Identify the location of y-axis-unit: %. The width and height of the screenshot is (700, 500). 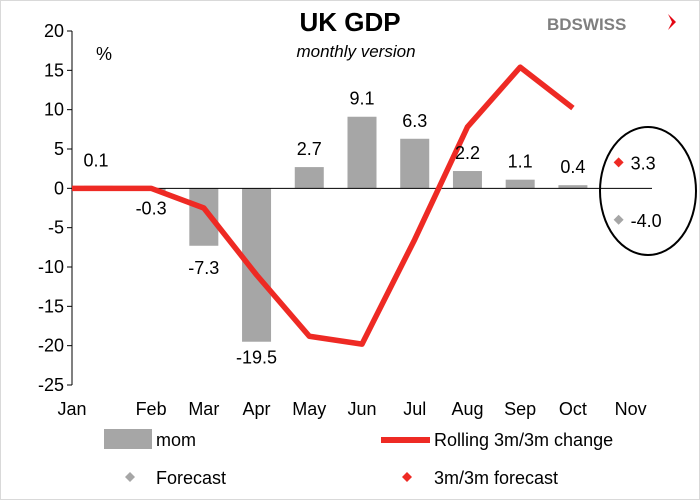
(104, 54).